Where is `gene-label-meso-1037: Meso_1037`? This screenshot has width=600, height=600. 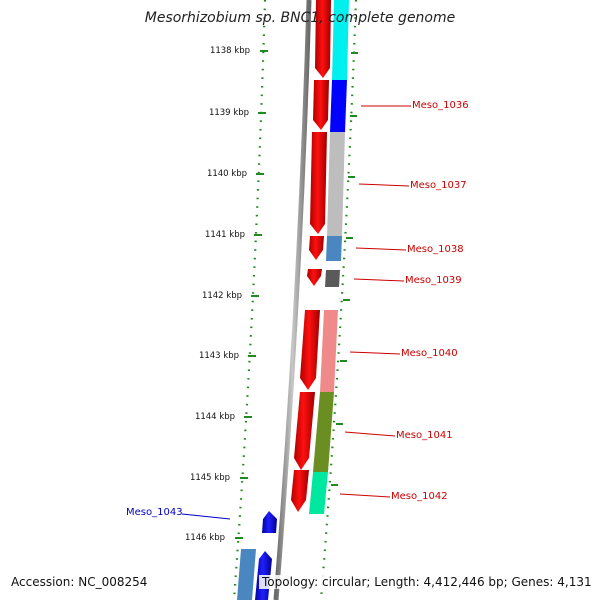 gene-label-meso-1037: Meso_1037 is located at coordinates (438, 185).